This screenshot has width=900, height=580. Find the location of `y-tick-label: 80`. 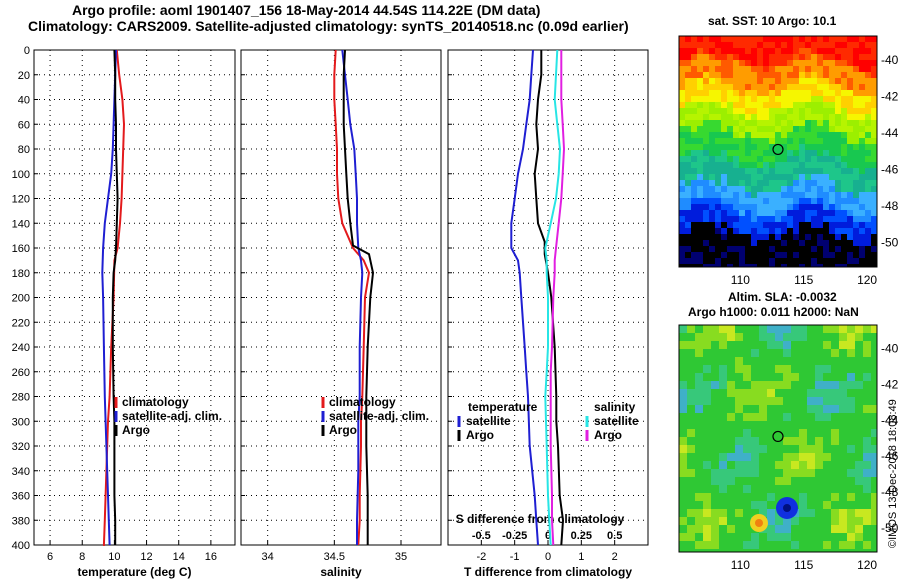

y-tick-label: 80 is located at coordinates (24, 150).